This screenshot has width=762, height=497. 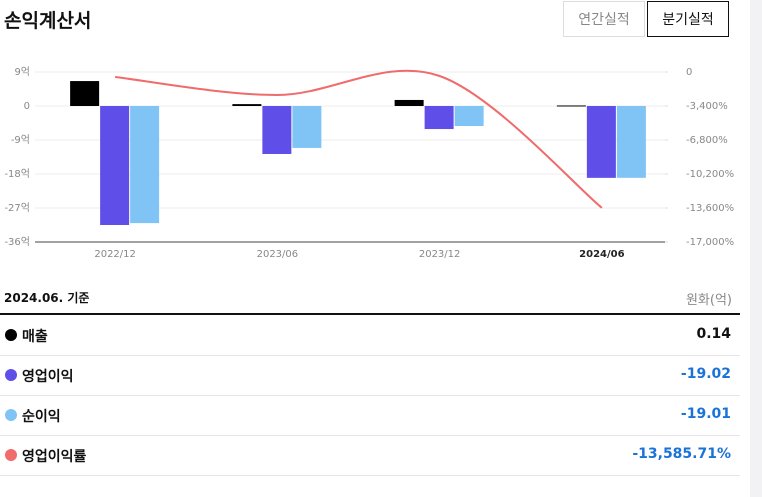 I want to click on y2-tick-label: -3,400%, so click(x=707, y=106).